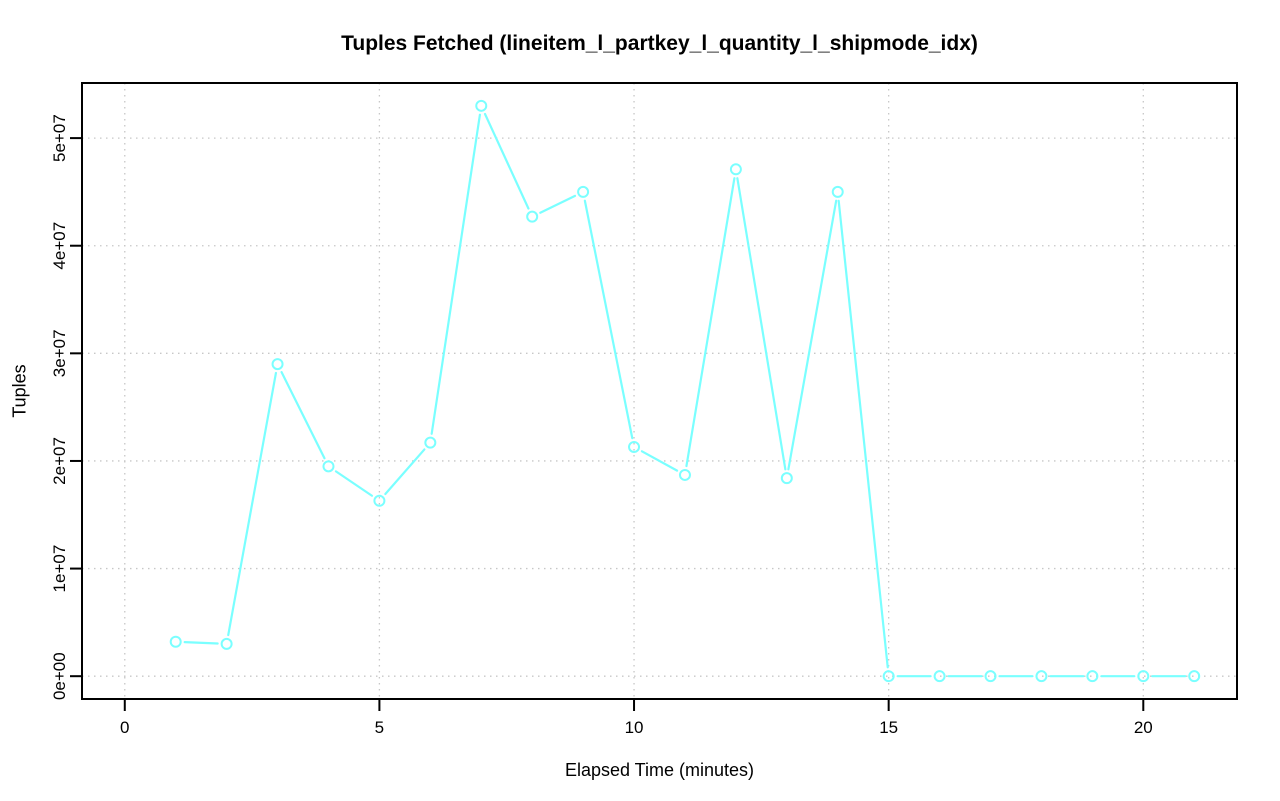 The image size is (1280, 801). What do you see at coordinates (124, 727) in the screenshot?
I see `x-tick-label: 0` at bounding box center [124, 727].